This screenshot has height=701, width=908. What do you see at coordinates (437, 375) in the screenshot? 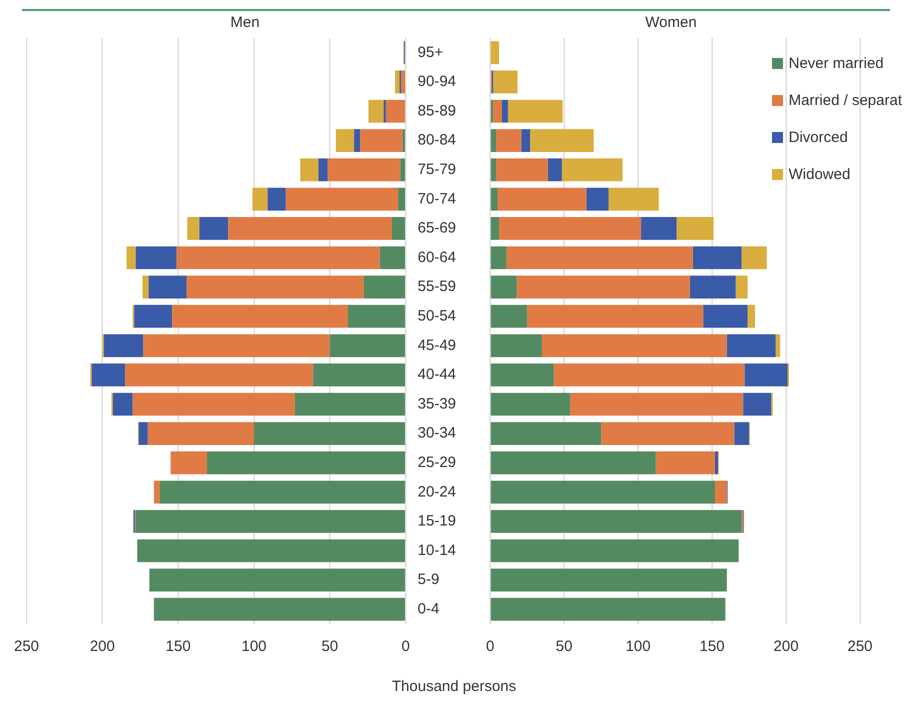
I see `y-tick-label: 40-44` at bounding box center [437, 375].